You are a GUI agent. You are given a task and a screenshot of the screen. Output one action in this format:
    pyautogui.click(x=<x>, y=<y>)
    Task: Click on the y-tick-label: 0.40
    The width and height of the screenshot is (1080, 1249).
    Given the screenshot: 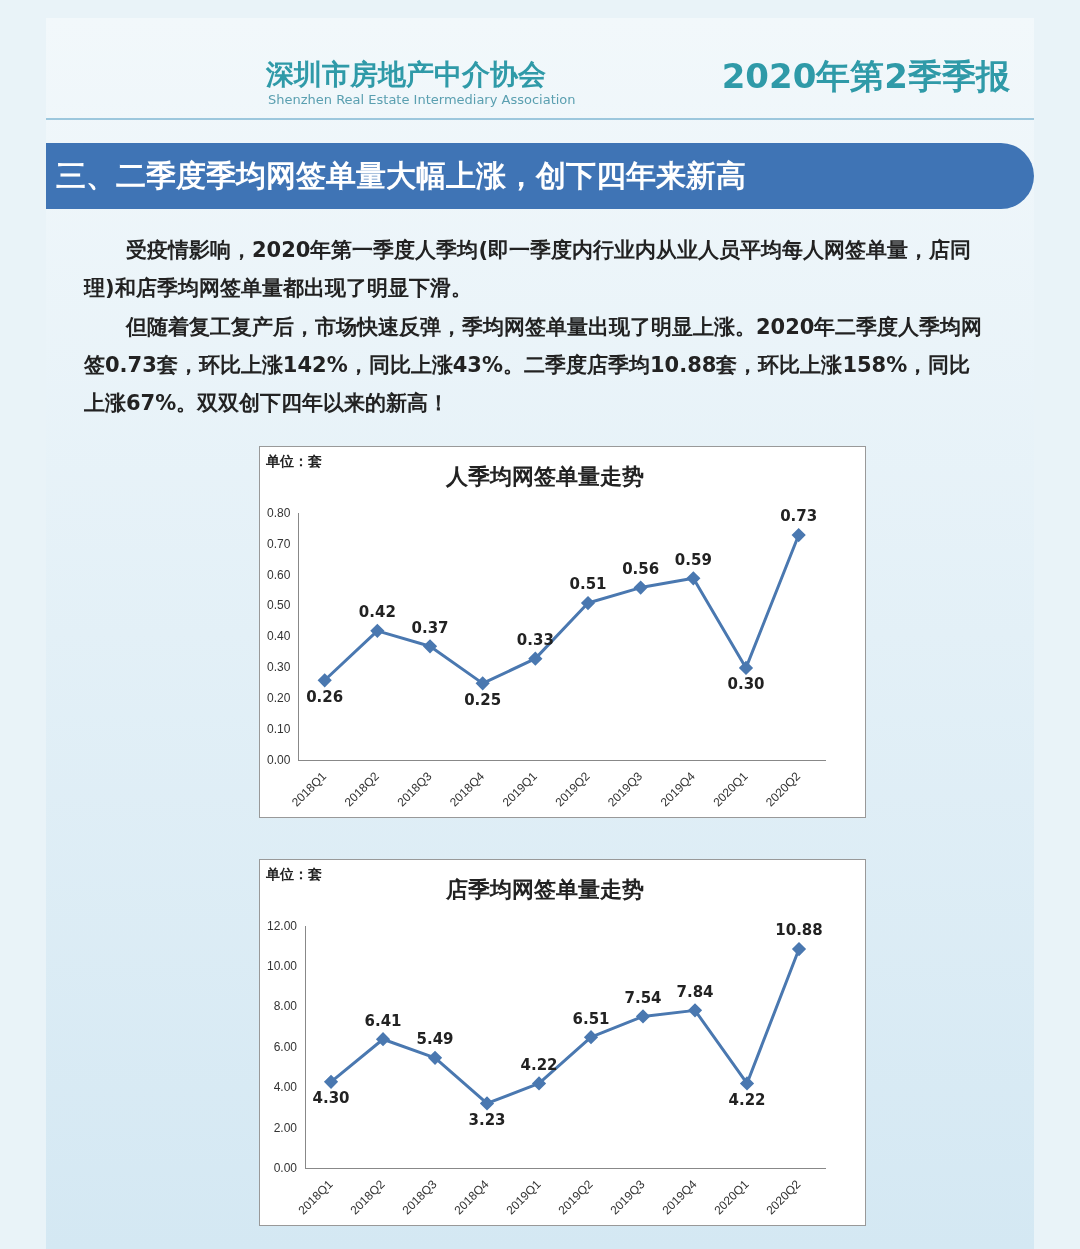 What is the action you would take?
    pyautogui.click(x=279, y=636)
    